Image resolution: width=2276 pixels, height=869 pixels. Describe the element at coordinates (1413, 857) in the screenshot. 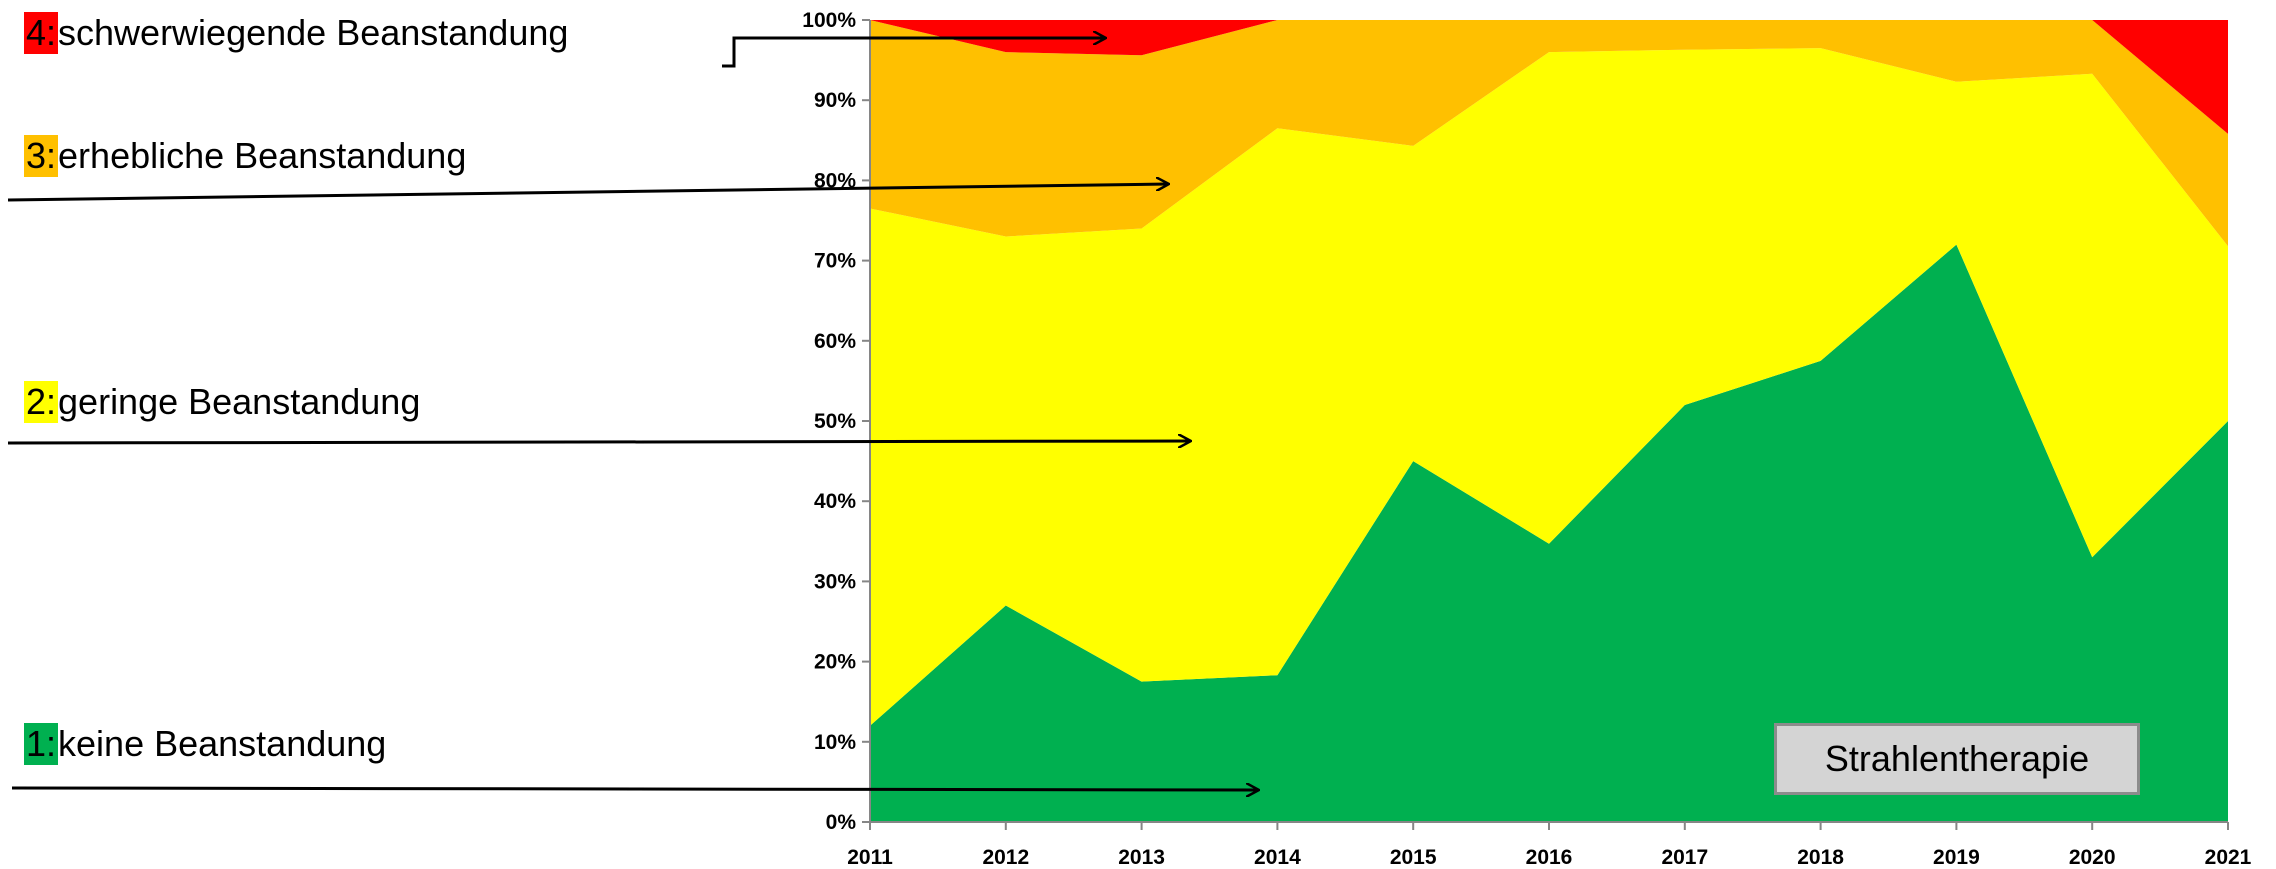

I see `x-tick-label: 2015` at that location.